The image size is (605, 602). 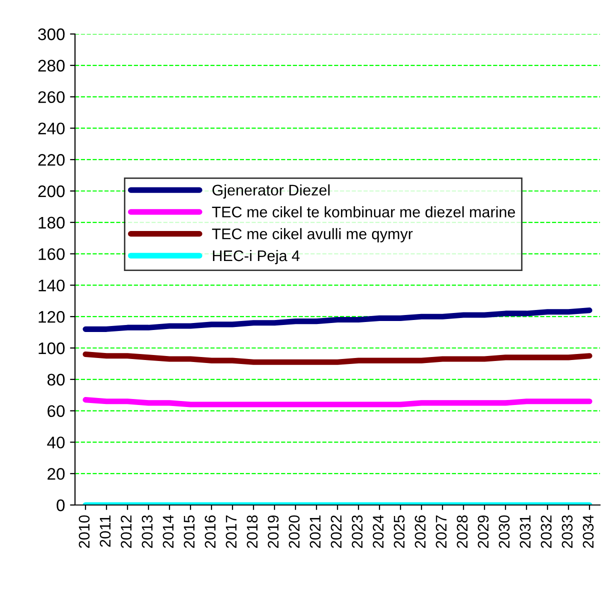 I want to click on x-tick-label: 2013, so click(x=147, y=531).